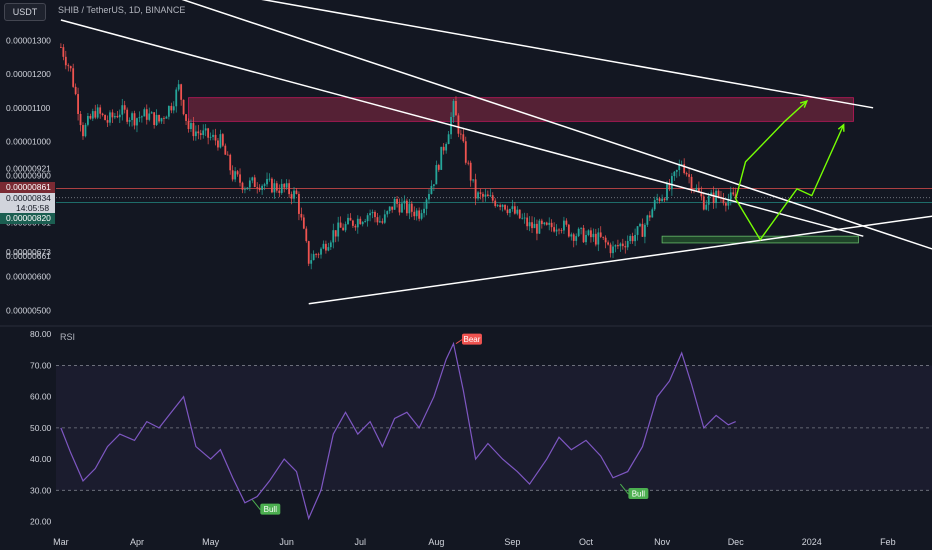  Describe the element at coordinates (41, 428) in the screenshot. I see `rsi-axis-label: 50.00` at that location.